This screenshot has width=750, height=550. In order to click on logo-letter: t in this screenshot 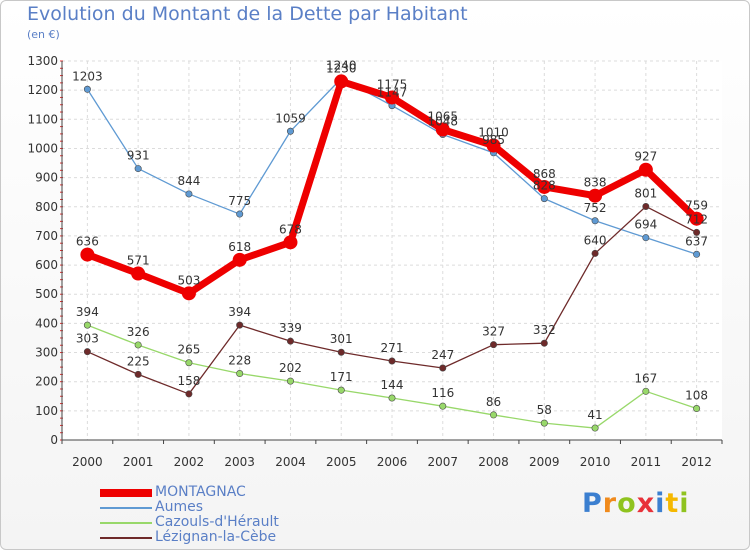, I will do `click(672, 503)`.